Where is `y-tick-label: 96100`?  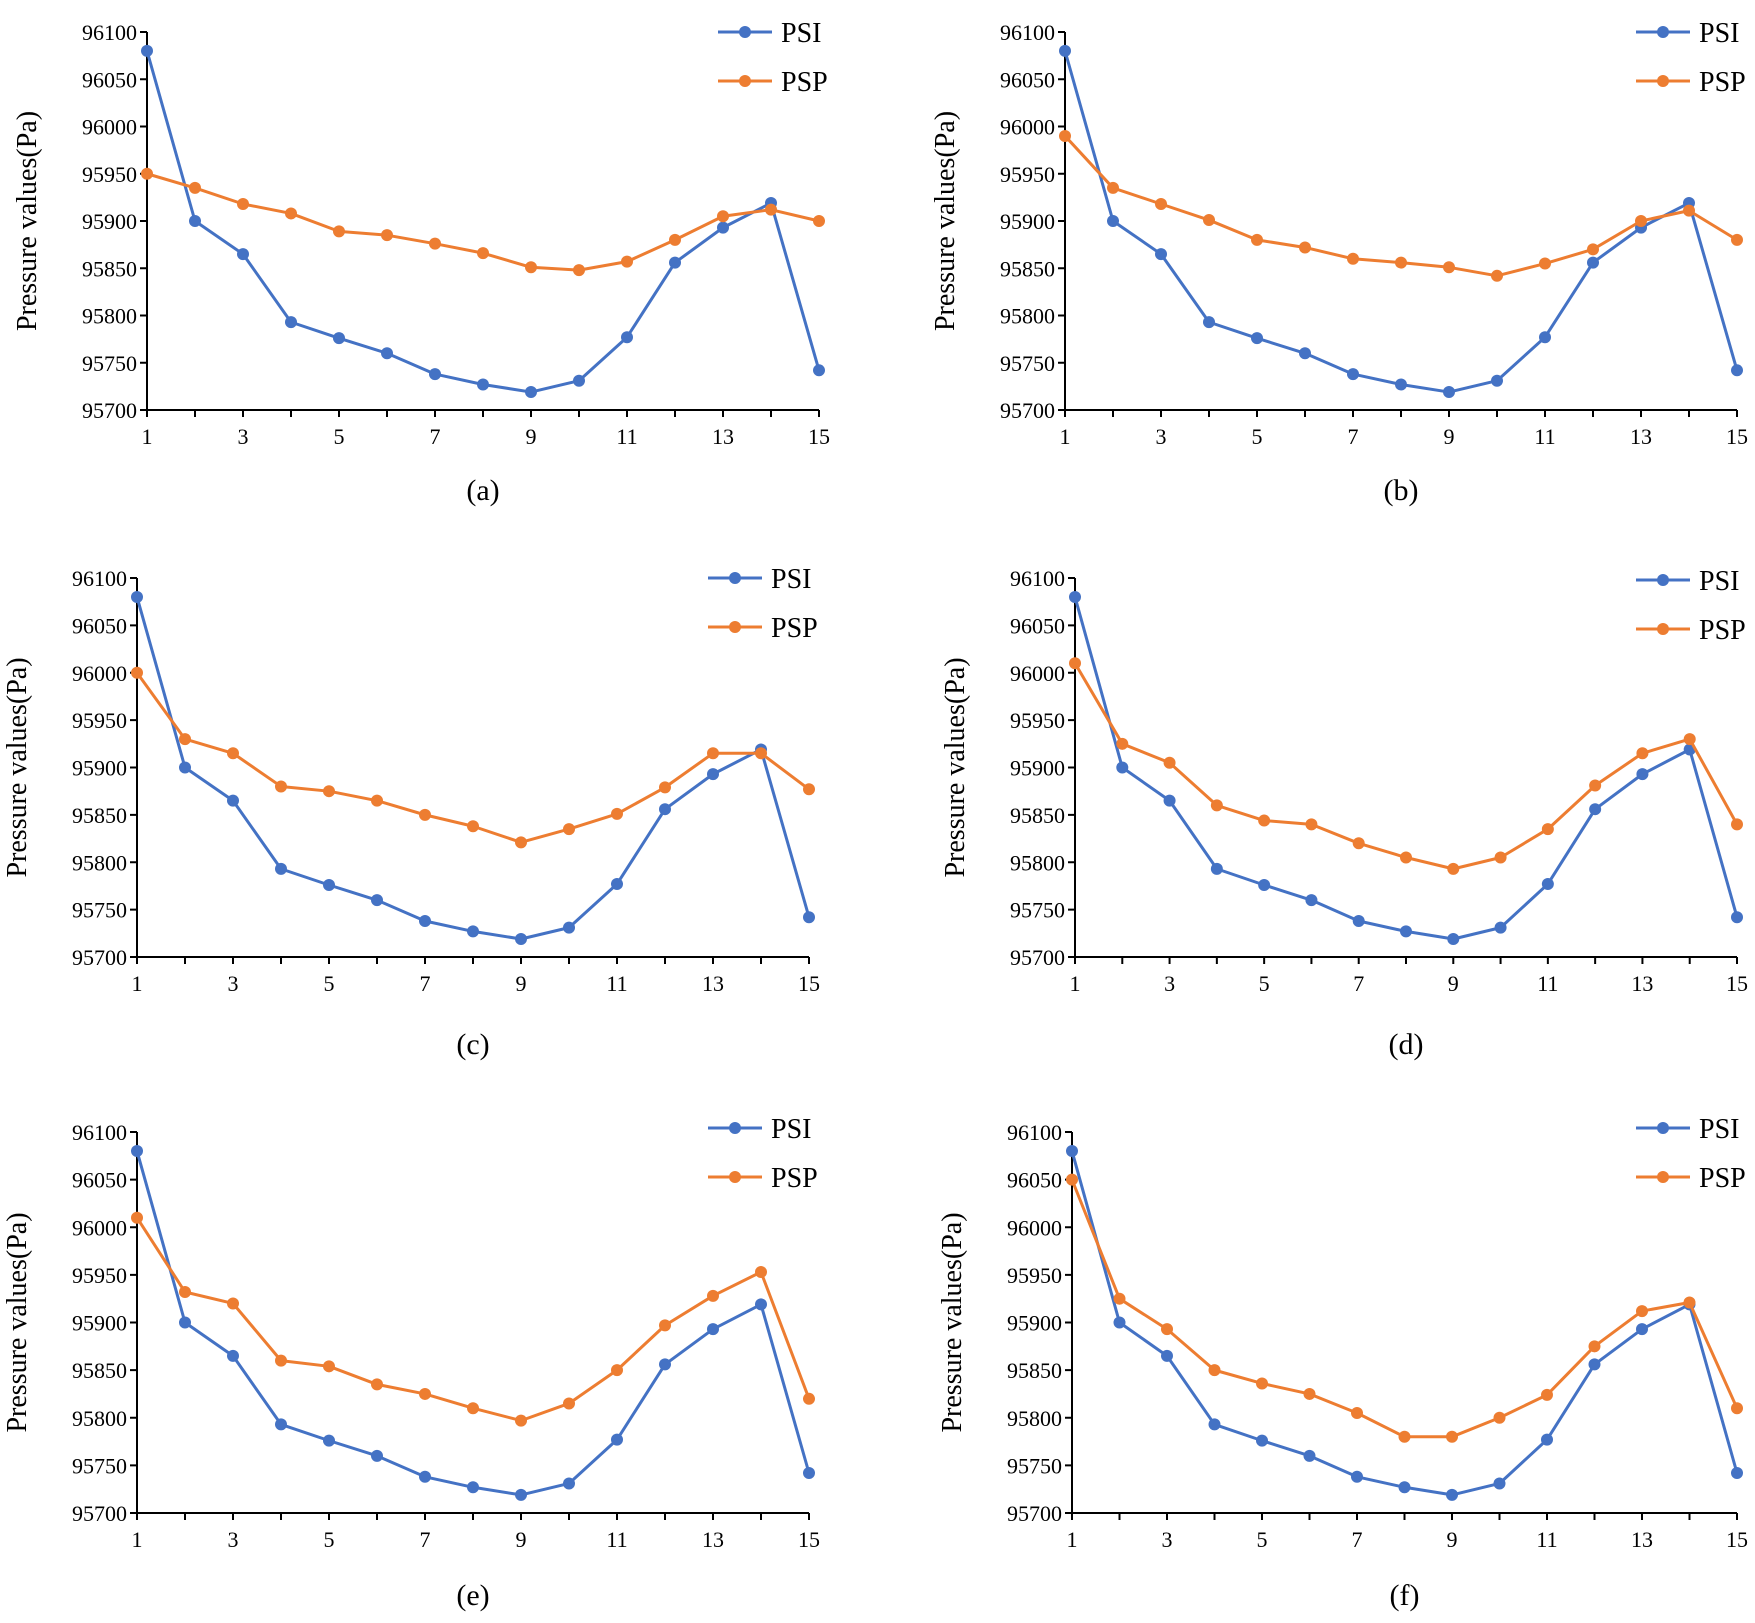
y-tick-label: 96100 is located at coordinates (1037, 578).